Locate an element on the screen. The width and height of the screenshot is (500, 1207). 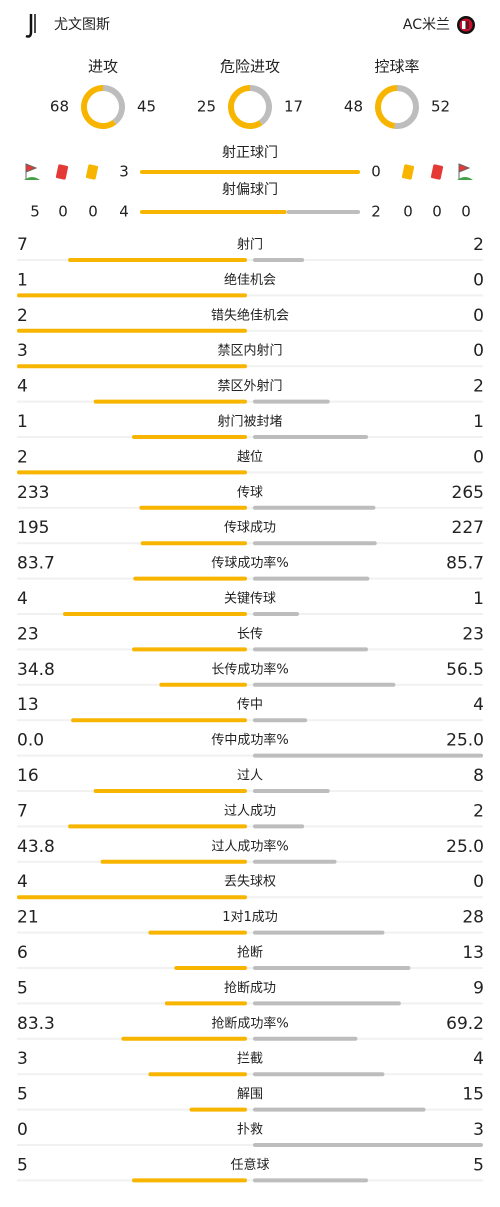
home-stat: 3 is located at coordinates (22, 1059).